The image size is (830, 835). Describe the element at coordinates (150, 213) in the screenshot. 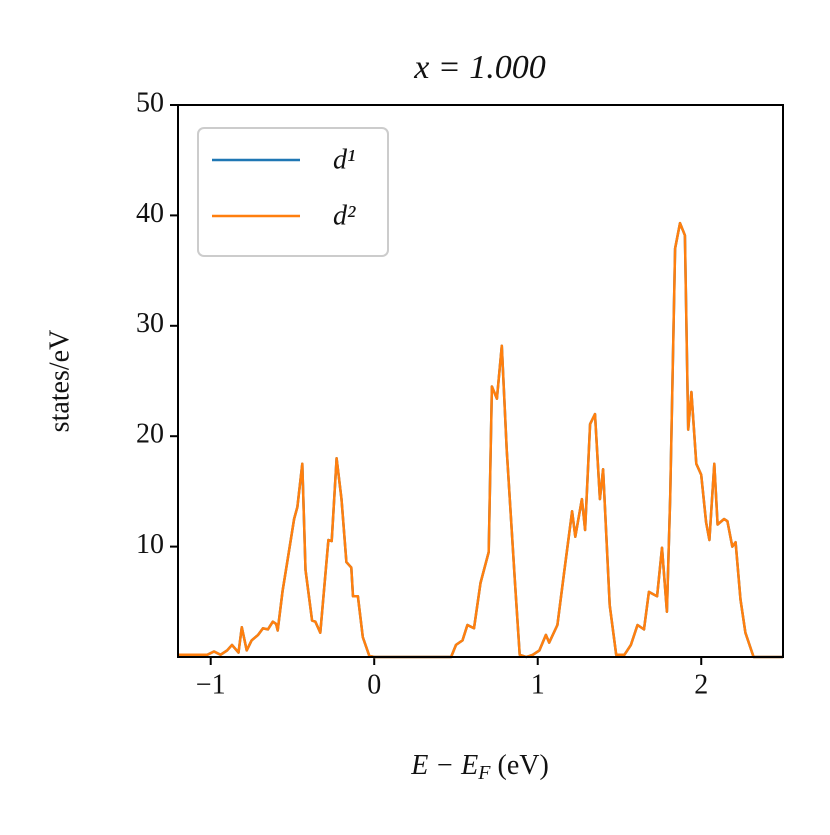

I see `y-tick-label: 40` at that location.